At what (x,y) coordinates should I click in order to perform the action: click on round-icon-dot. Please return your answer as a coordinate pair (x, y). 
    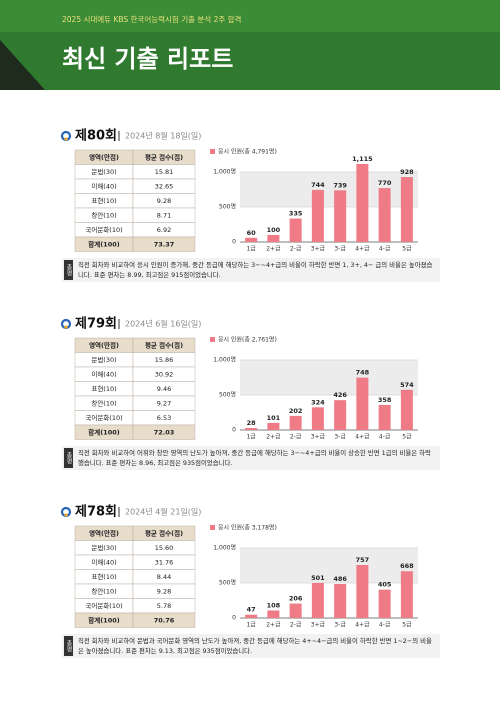
    Looking at the image, I should click on (66, 515).